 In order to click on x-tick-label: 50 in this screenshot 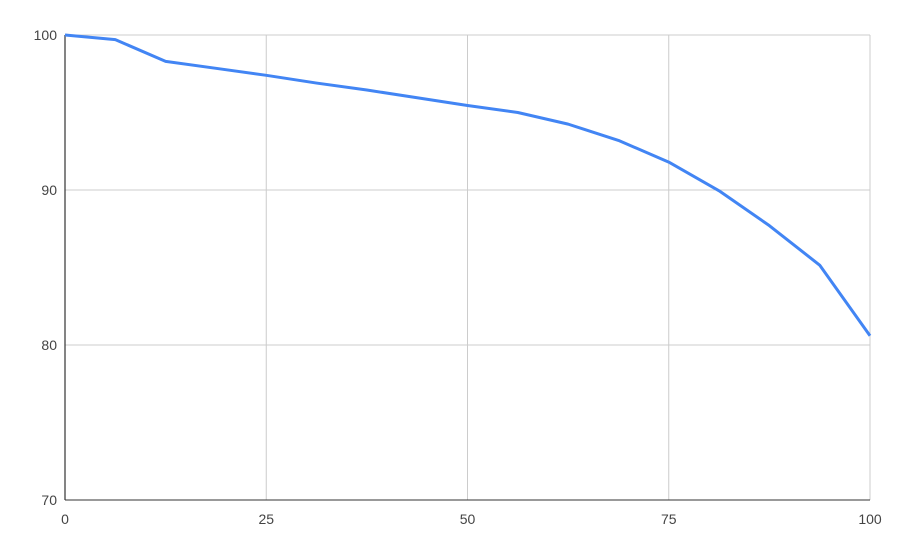, I will do `click(468, 519)`.